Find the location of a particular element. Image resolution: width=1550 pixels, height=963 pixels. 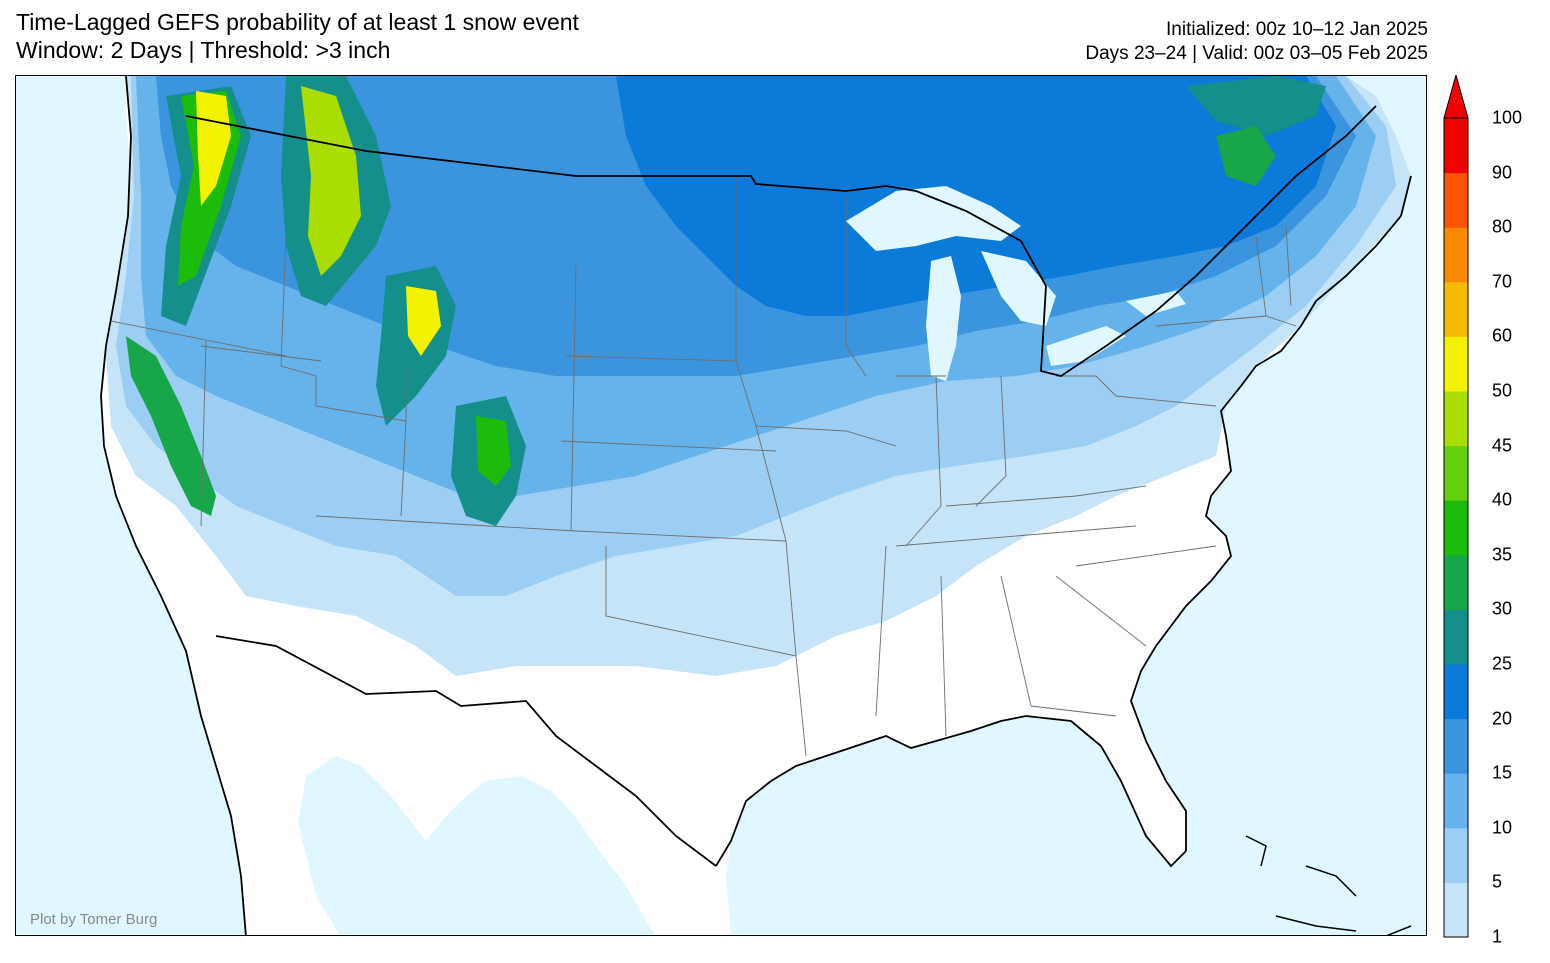

lake-huron is located at coordinates (1018, 288).